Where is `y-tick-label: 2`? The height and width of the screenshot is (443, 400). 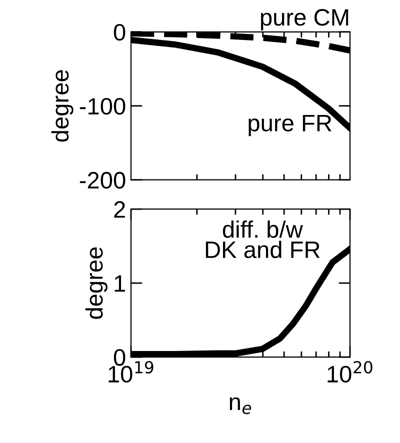
y-tick-label: 2 is located at coordinates (119, 209).